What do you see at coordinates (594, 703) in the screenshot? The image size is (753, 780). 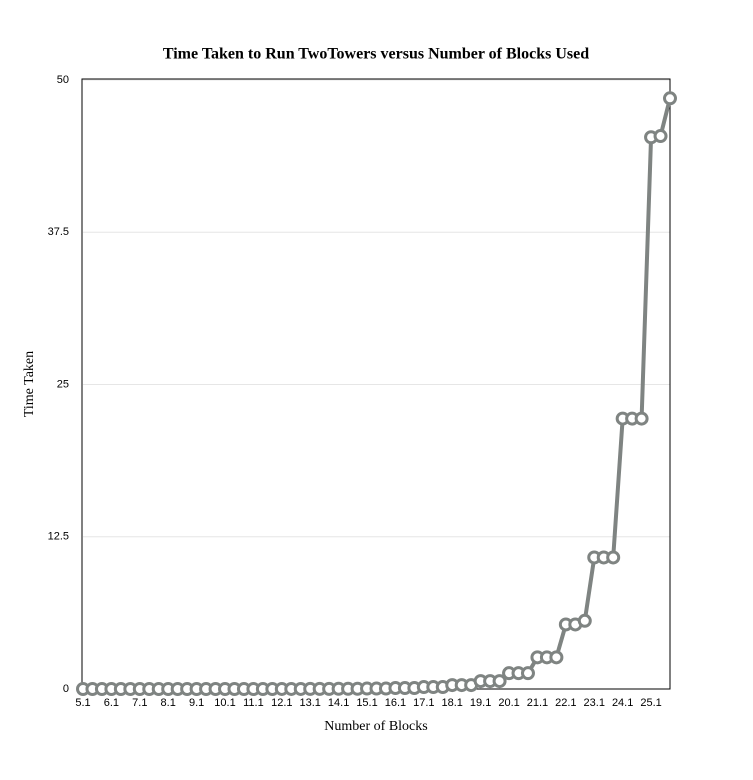 I see `x-tick-label: 23.1` at bounding box center [594, 703].